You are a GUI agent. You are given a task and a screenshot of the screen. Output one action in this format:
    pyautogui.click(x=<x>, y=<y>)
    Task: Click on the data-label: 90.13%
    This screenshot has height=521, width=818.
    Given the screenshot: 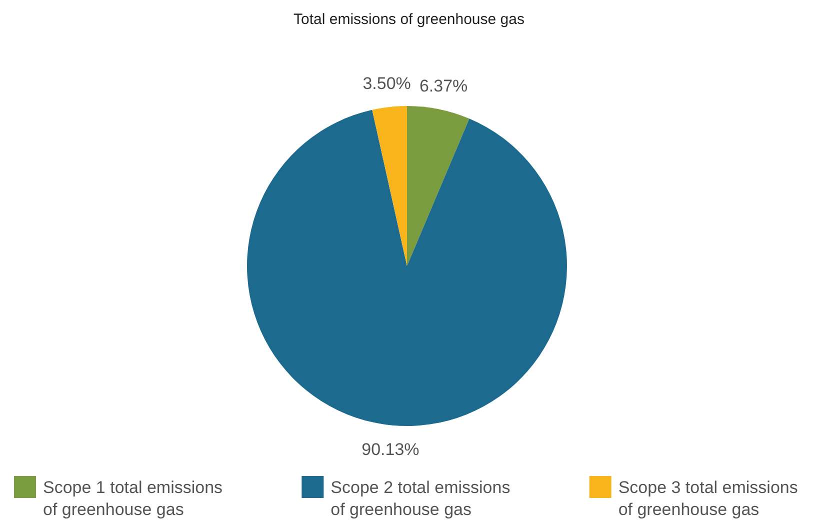 What is the action you would take?
    pyautogui.click(x=391, y=450)
    